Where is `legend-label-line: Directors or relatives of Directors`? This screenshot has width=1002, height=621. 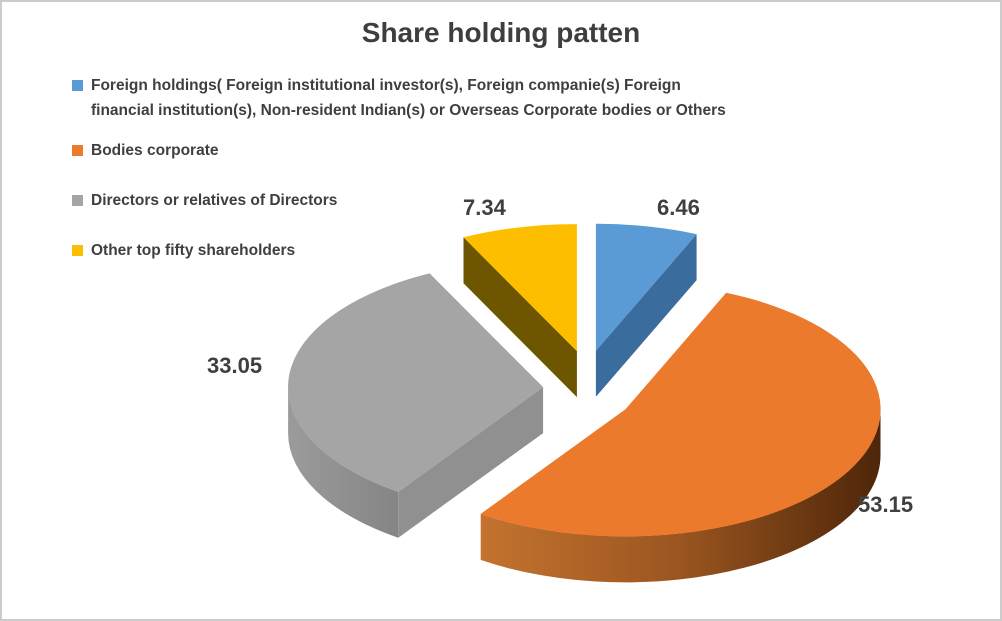
legend-label-line: Directors or relatives of Directors is located at coordinates (214, 200).